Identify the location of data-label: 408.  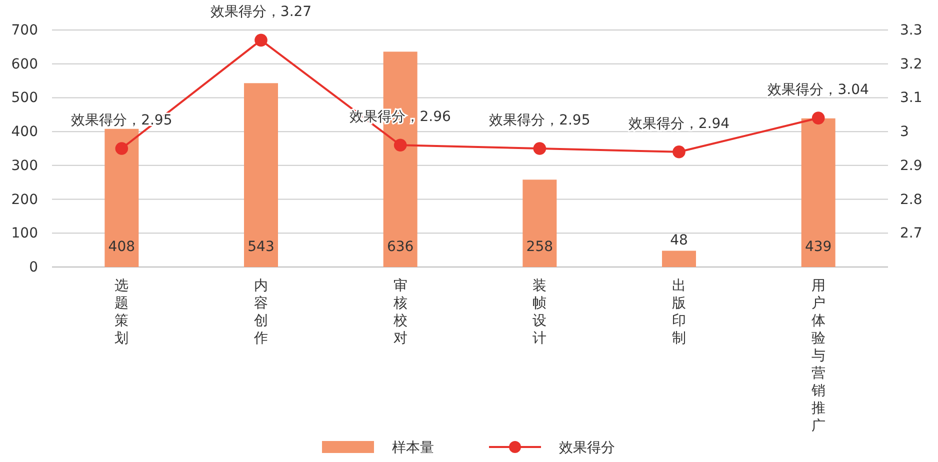
(122, 247).